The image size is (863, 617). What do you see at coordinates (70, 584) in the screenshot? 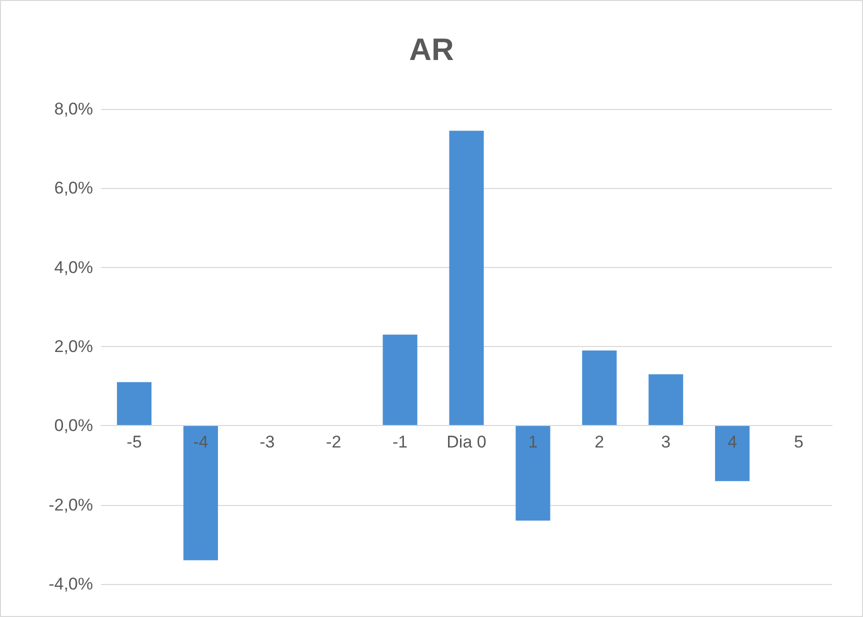
I see `y-tick-label: -4,0%` at bounding box center [70, 584].